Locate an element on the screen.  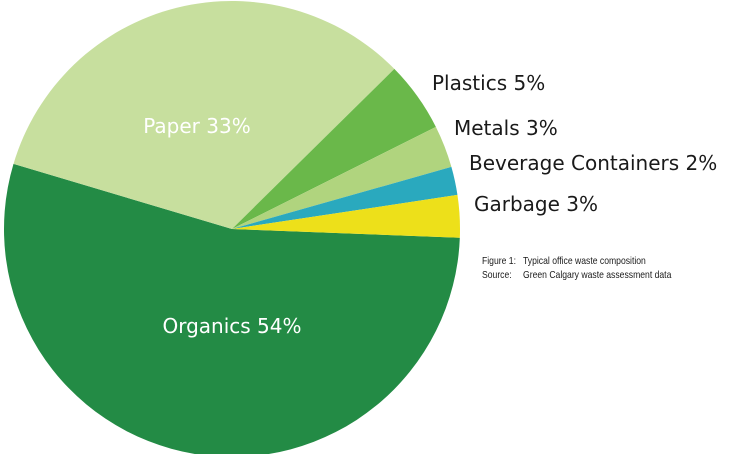
caption-figure-text: Typical office waste composition is located at coordinates (584, 261).